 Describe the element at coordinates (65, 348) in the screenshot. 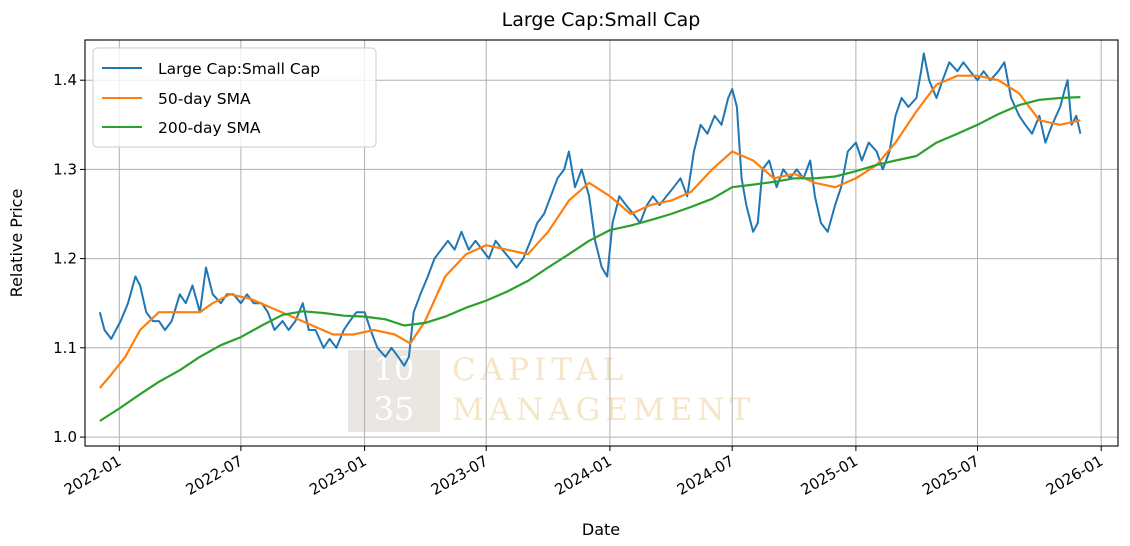

I see `y-tick-label: 1.1` at that location.